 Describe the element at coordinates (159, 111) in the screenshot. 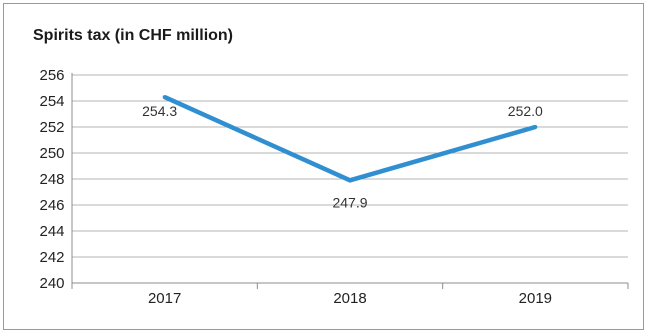

I see `data-label: 254.3` at that location.